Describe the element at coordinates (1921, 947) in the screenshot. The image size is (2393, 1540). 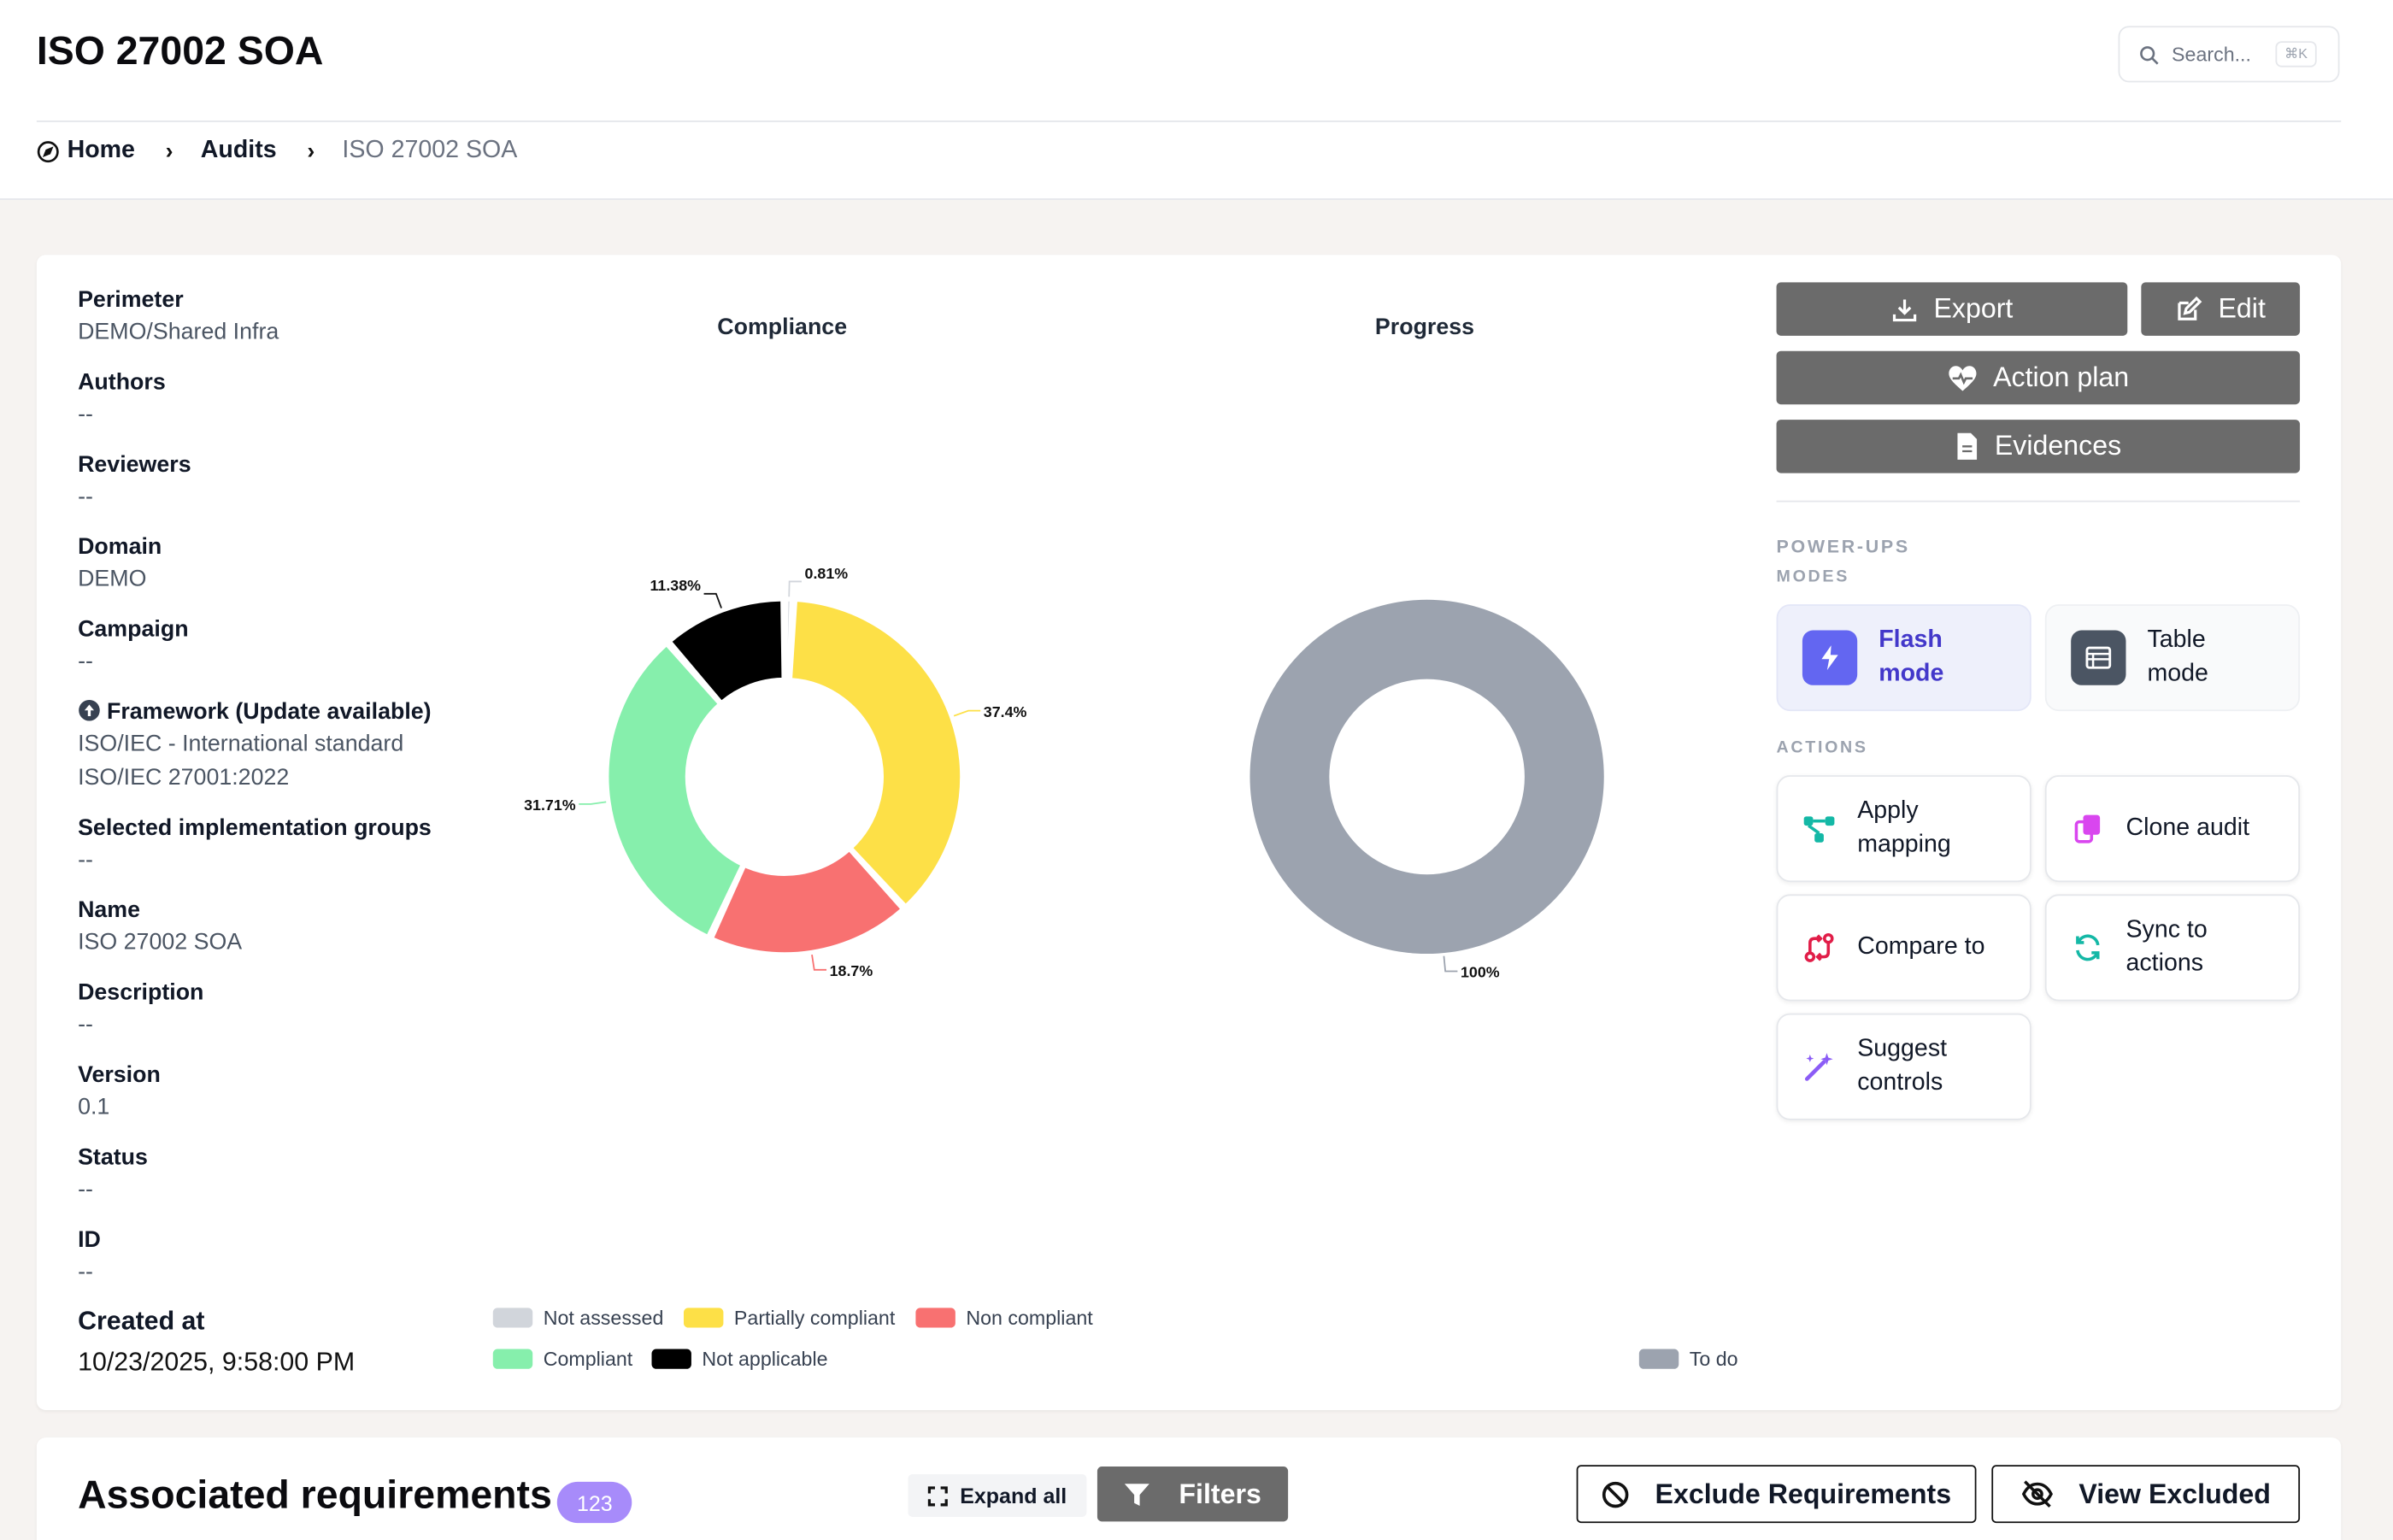
I see `compare-to-label: Compare to` at that location.